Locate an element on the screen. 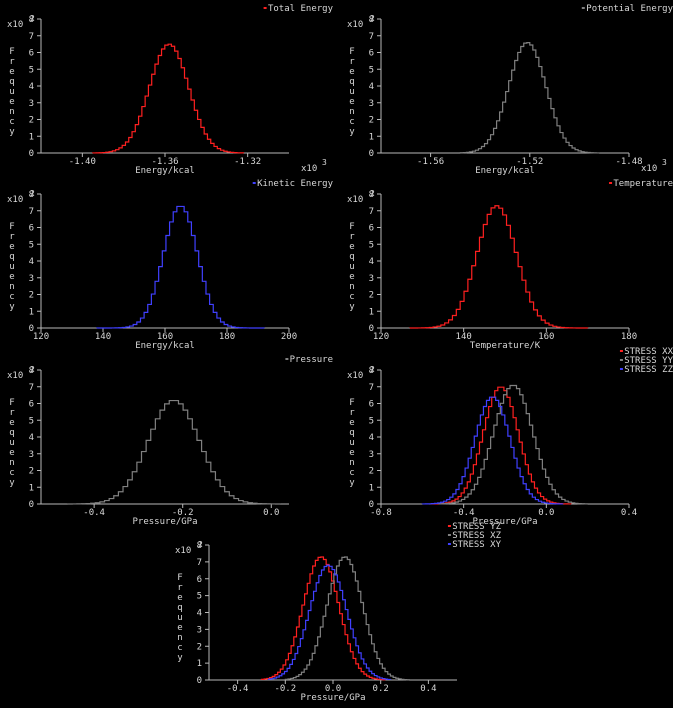  x-tick-label: -0.2 is located at coordinates (285, 689).